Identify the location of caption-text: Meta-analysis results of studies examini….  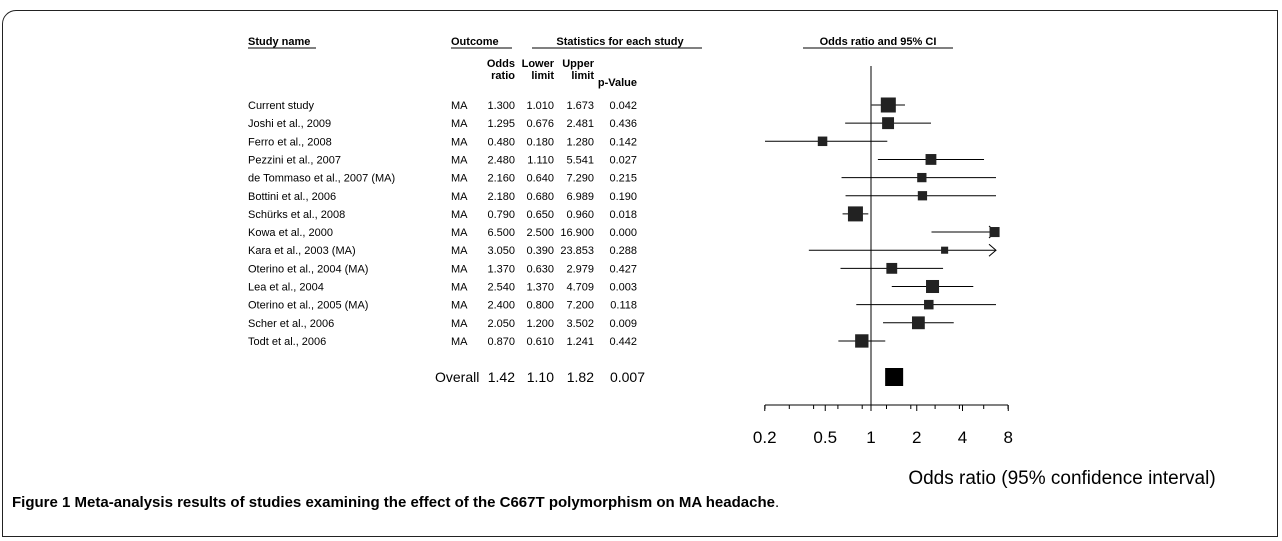
(424, 502).